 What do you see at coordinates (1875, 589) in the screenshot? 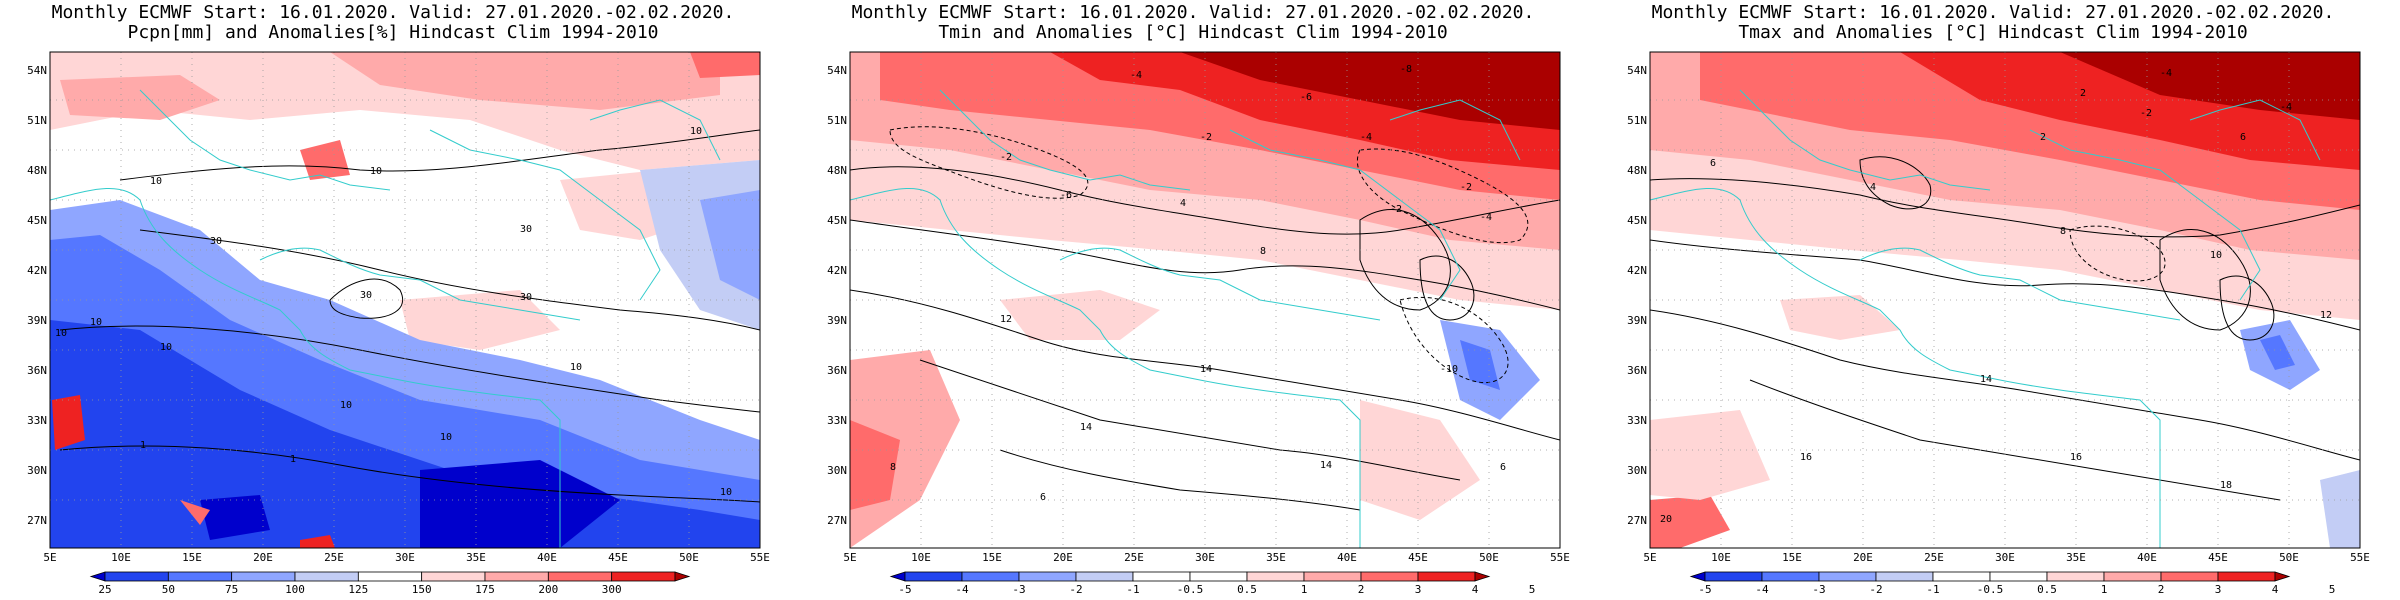
I see `colorbar-label: -2` at bounding box center [1875, 589].